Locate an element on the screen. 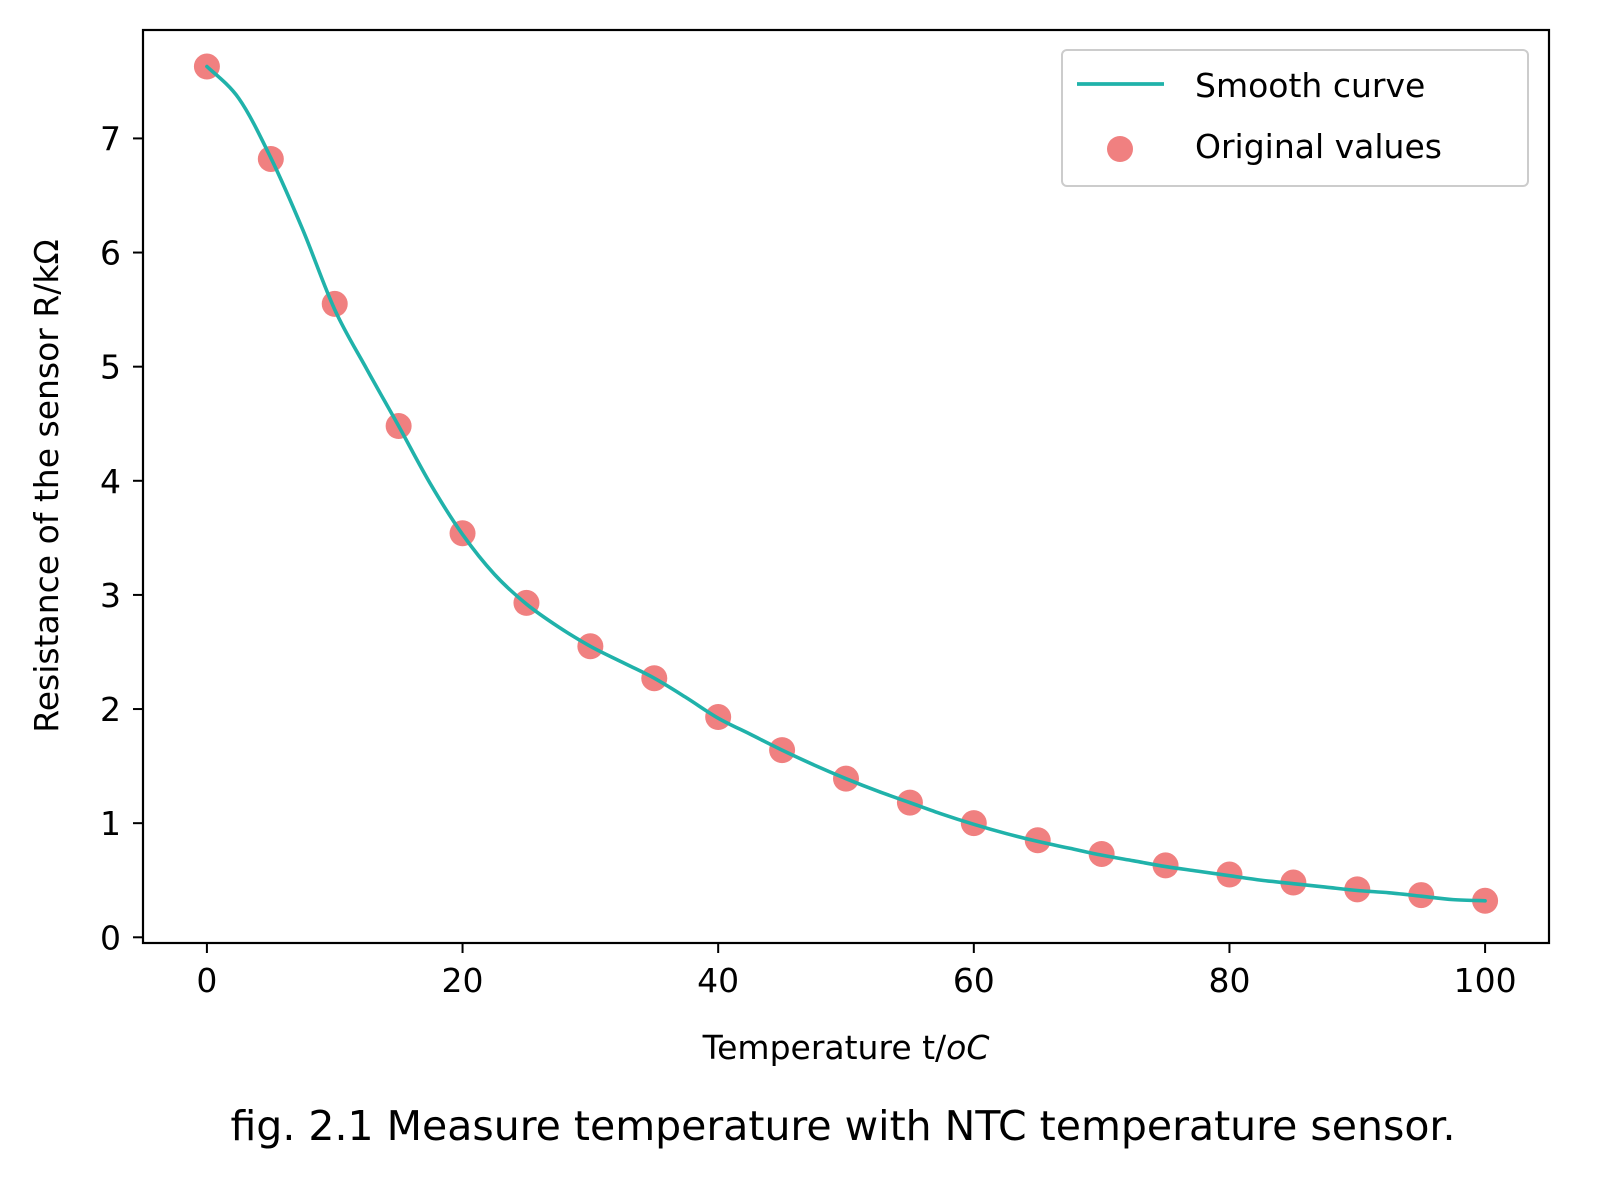 Image resolution: width=1617 pixels, height=1177 pixels. x-tick-label: 40 is located at coordinates (718, 980).